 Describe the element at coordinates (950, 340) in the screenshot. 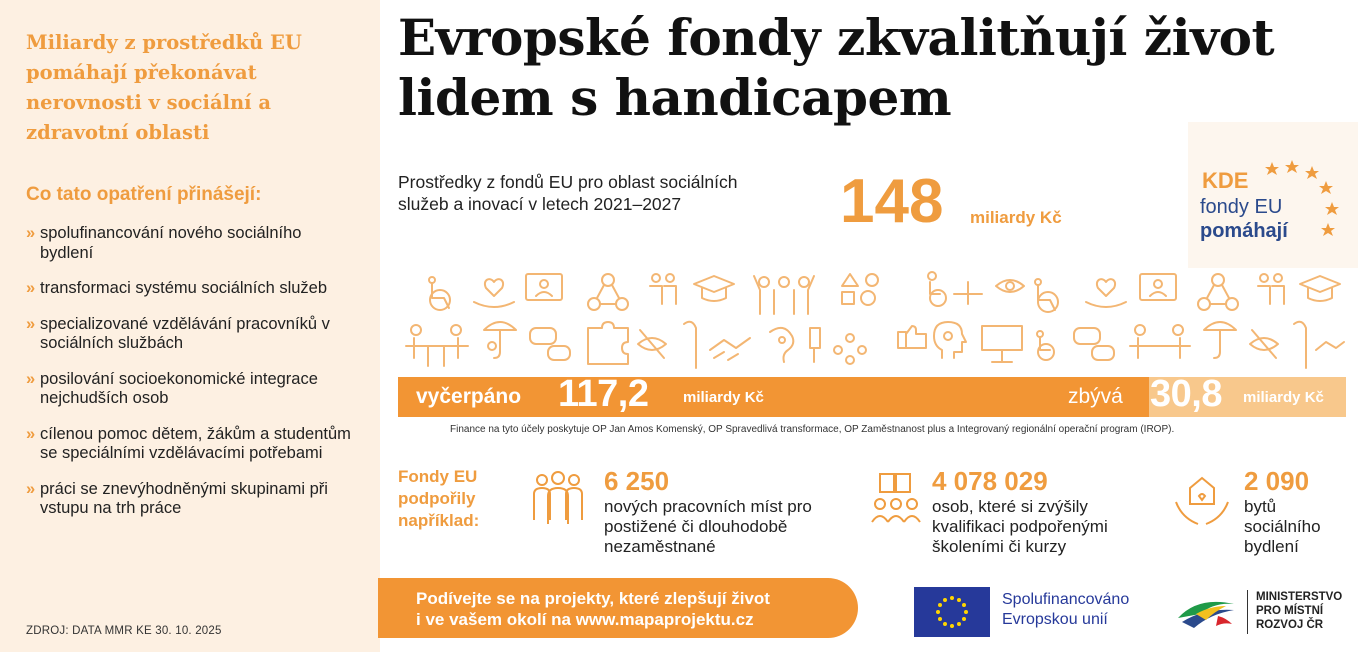

I see `head-gears-icon` at that location.